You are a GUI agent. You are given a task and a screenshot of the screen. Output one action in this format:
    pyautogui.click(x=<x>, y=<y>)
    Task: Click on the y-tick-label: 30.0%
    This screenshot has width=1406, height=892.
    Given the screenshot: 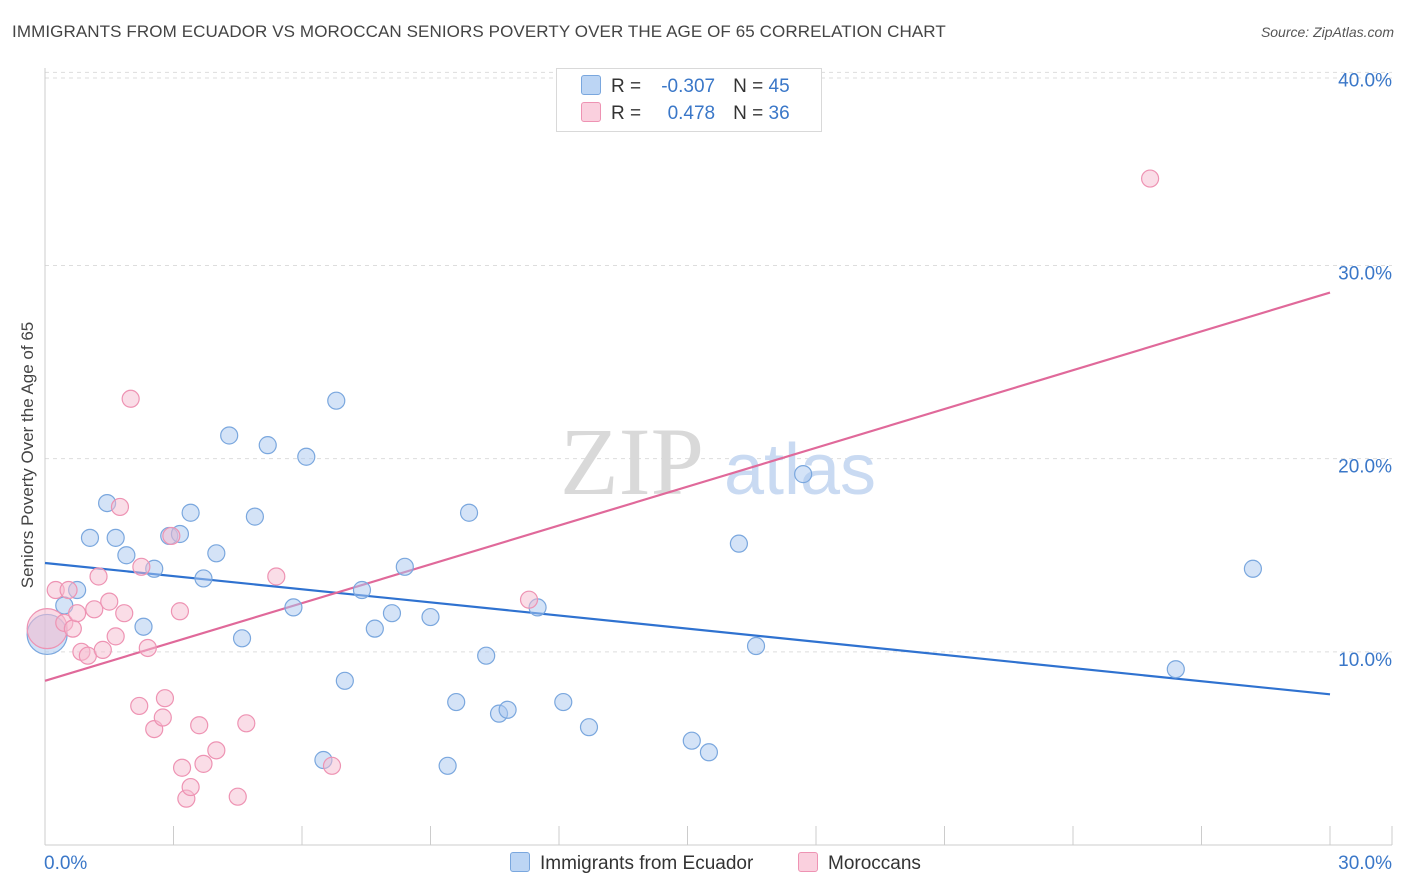 What is the action you would take?
    pyautogui.click(x=1365, y=273)
    